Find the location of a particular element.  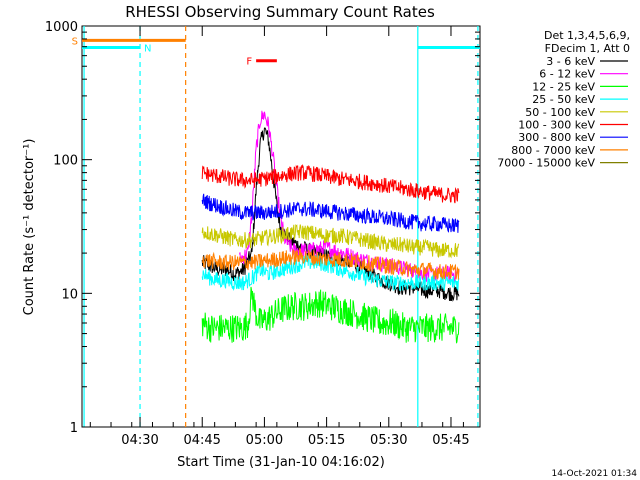

legend-entry-label: 100 - 300 keV is located at coordinates (556, 125).